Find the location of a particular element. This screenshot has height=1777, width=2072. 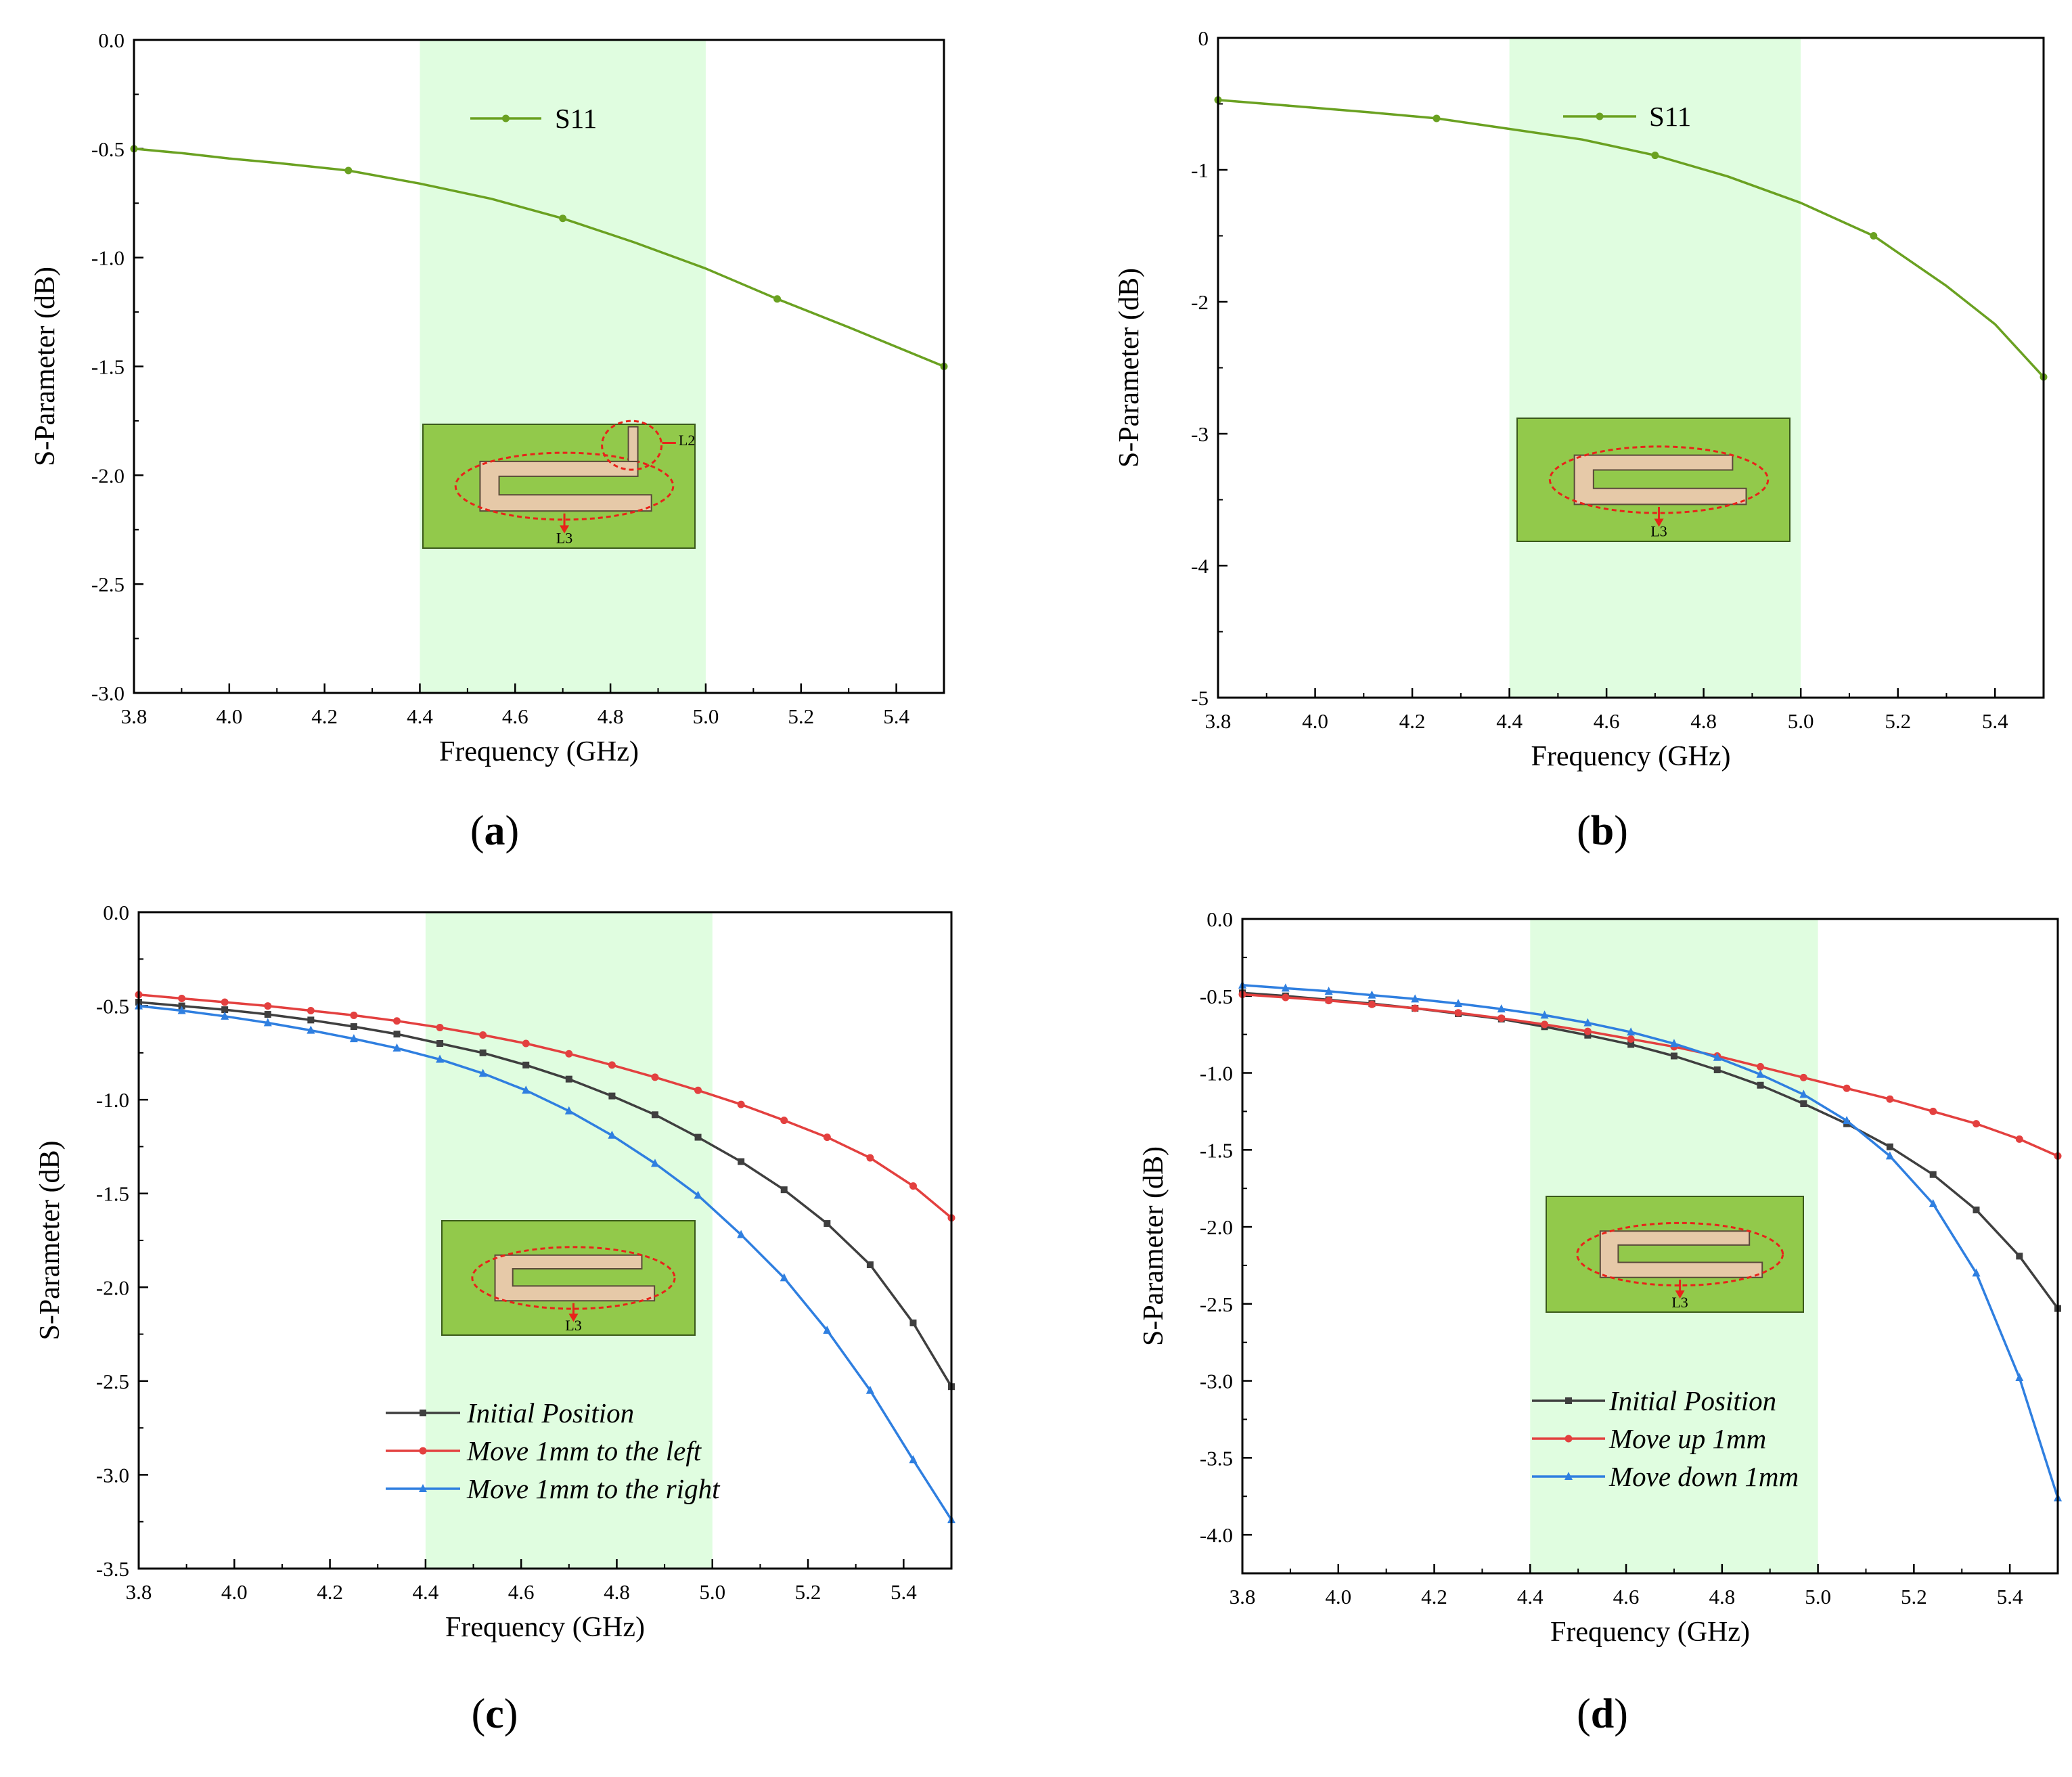

x-tick-label: 4.2 is located at coordinates (330, 1592).